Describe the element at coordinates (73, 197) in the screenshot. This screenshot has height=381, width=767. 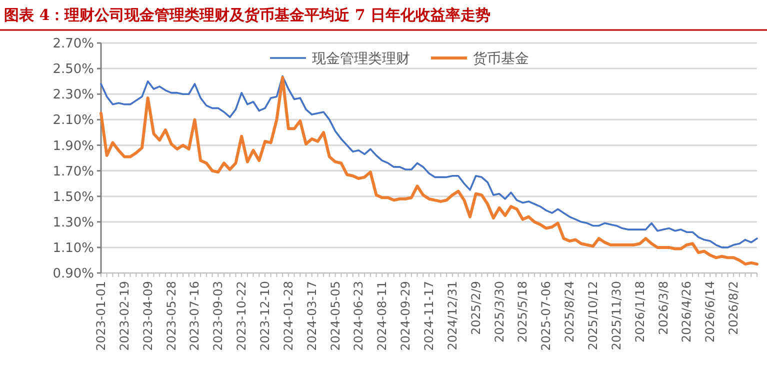
I see `y-tick-label: 1.50%` at that location.